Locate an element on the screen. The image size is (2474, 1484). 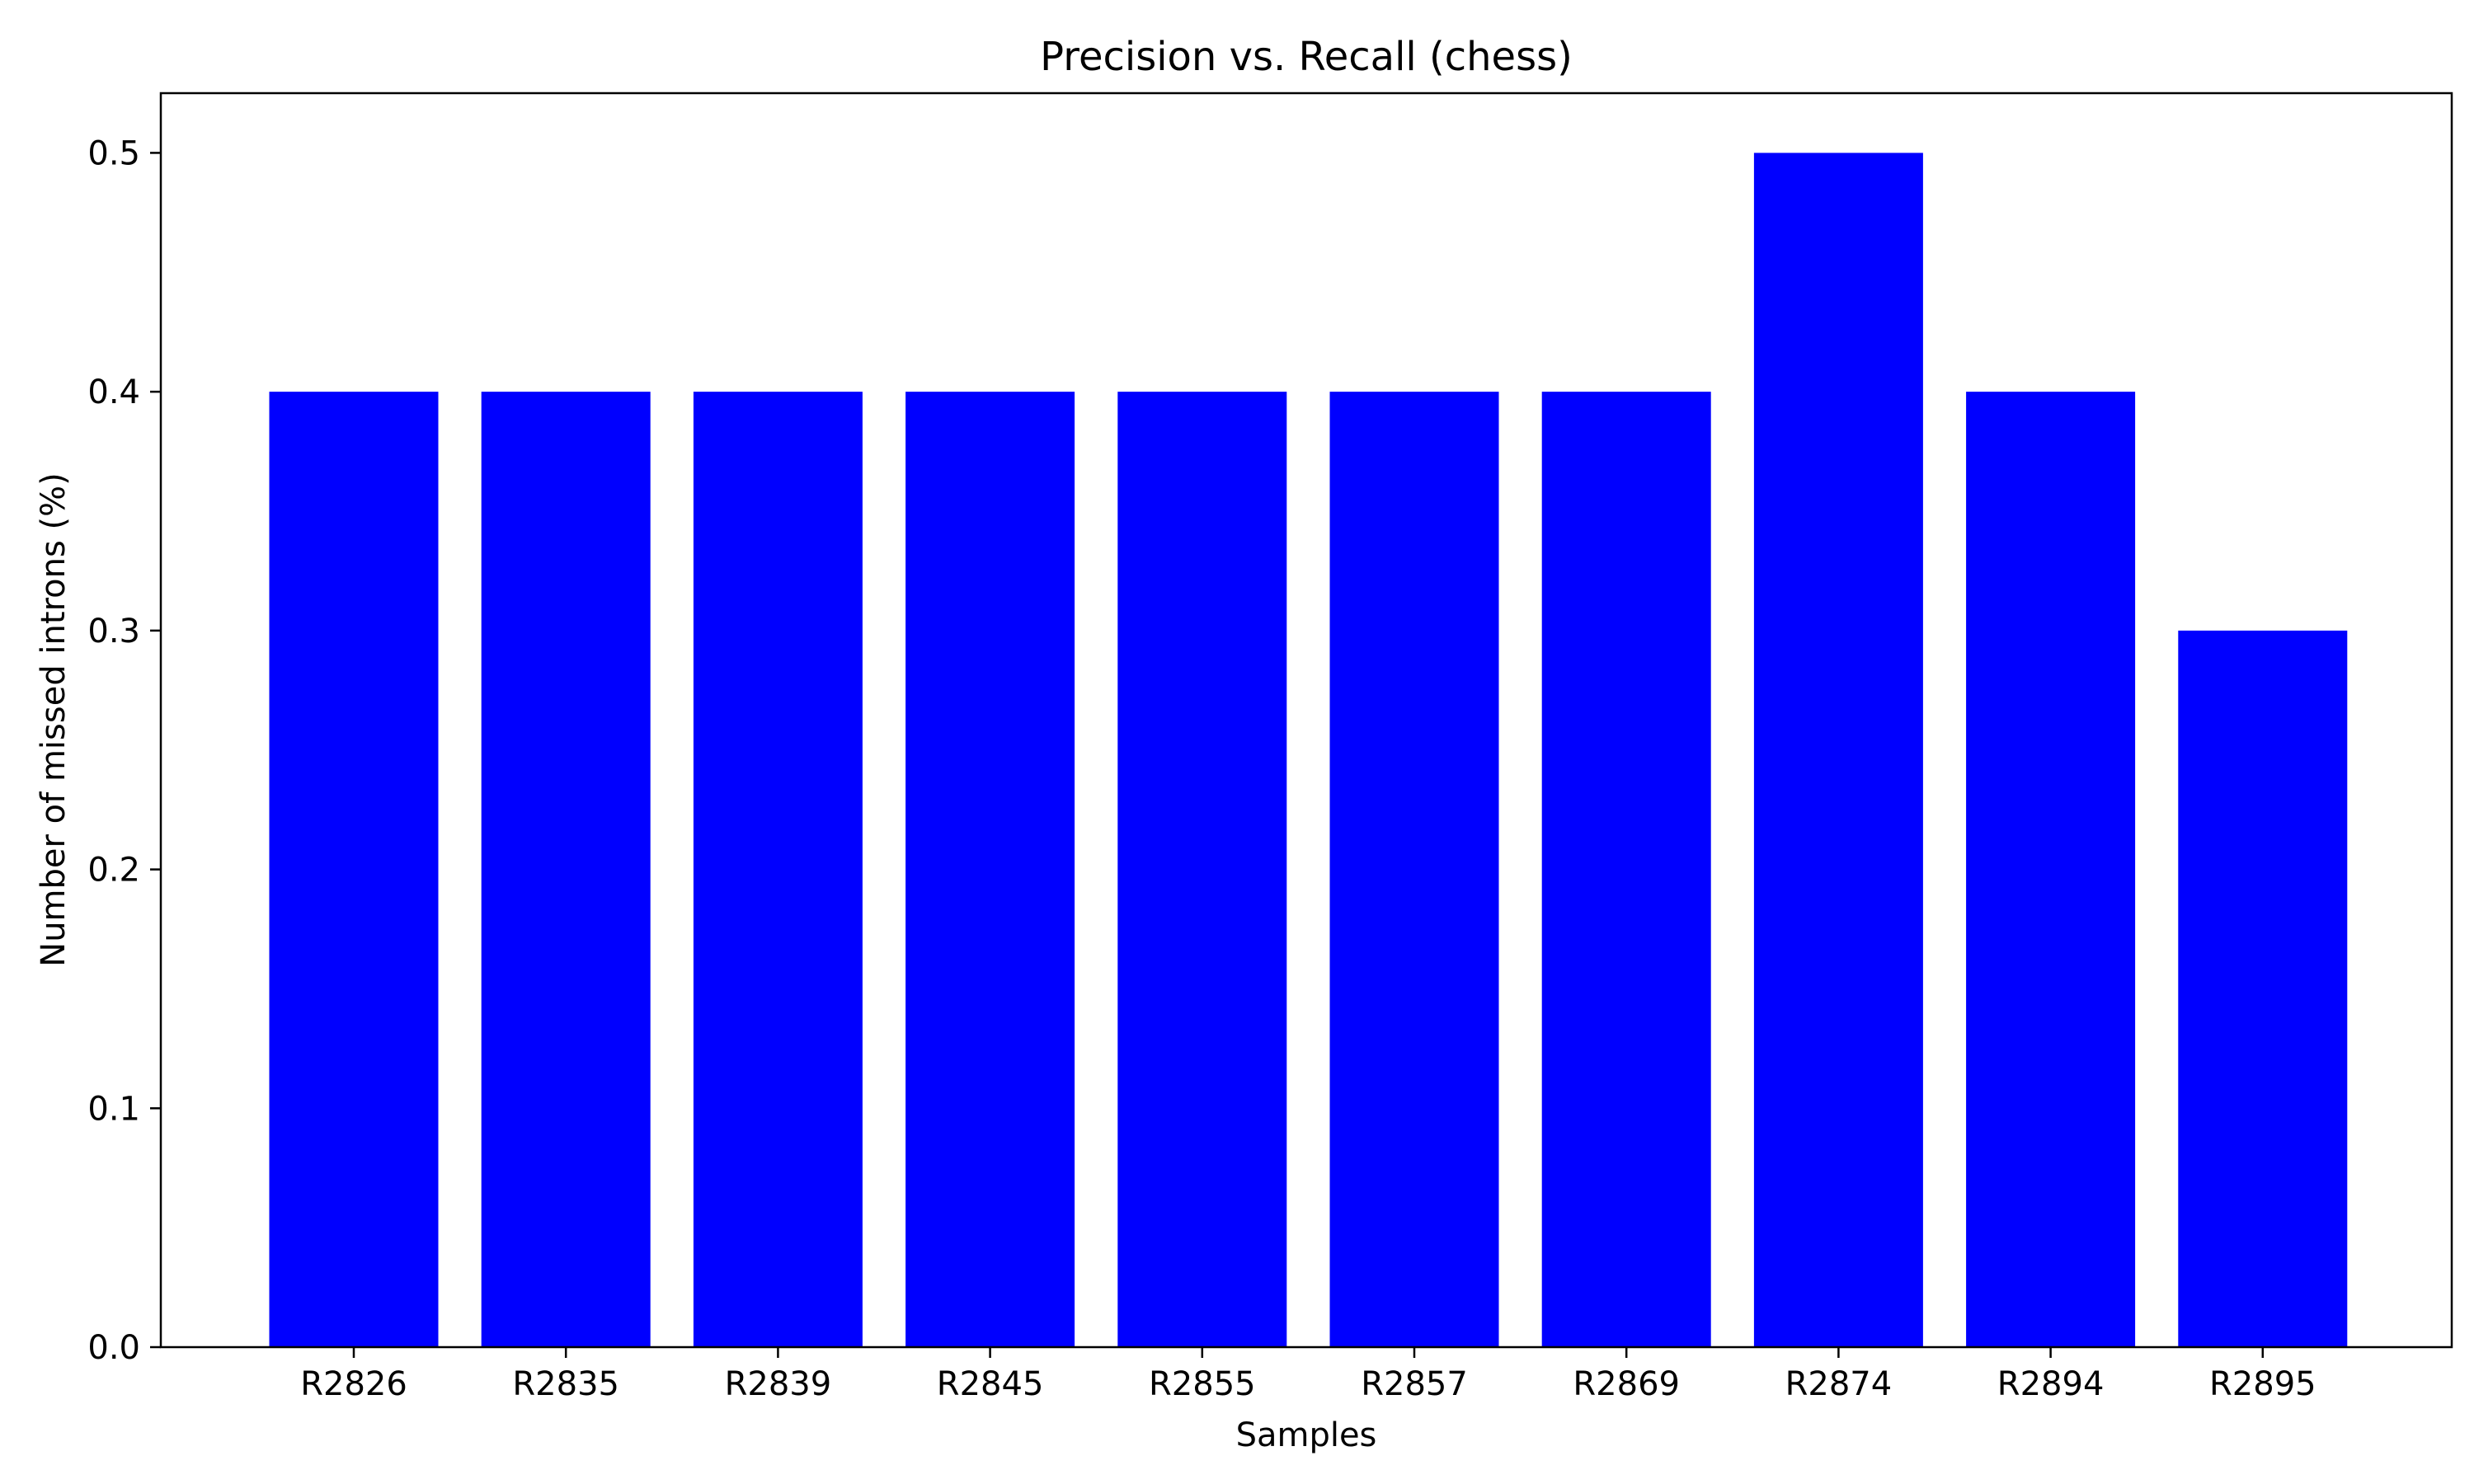
bar-R2894 is located at coordinates (2051, 870).